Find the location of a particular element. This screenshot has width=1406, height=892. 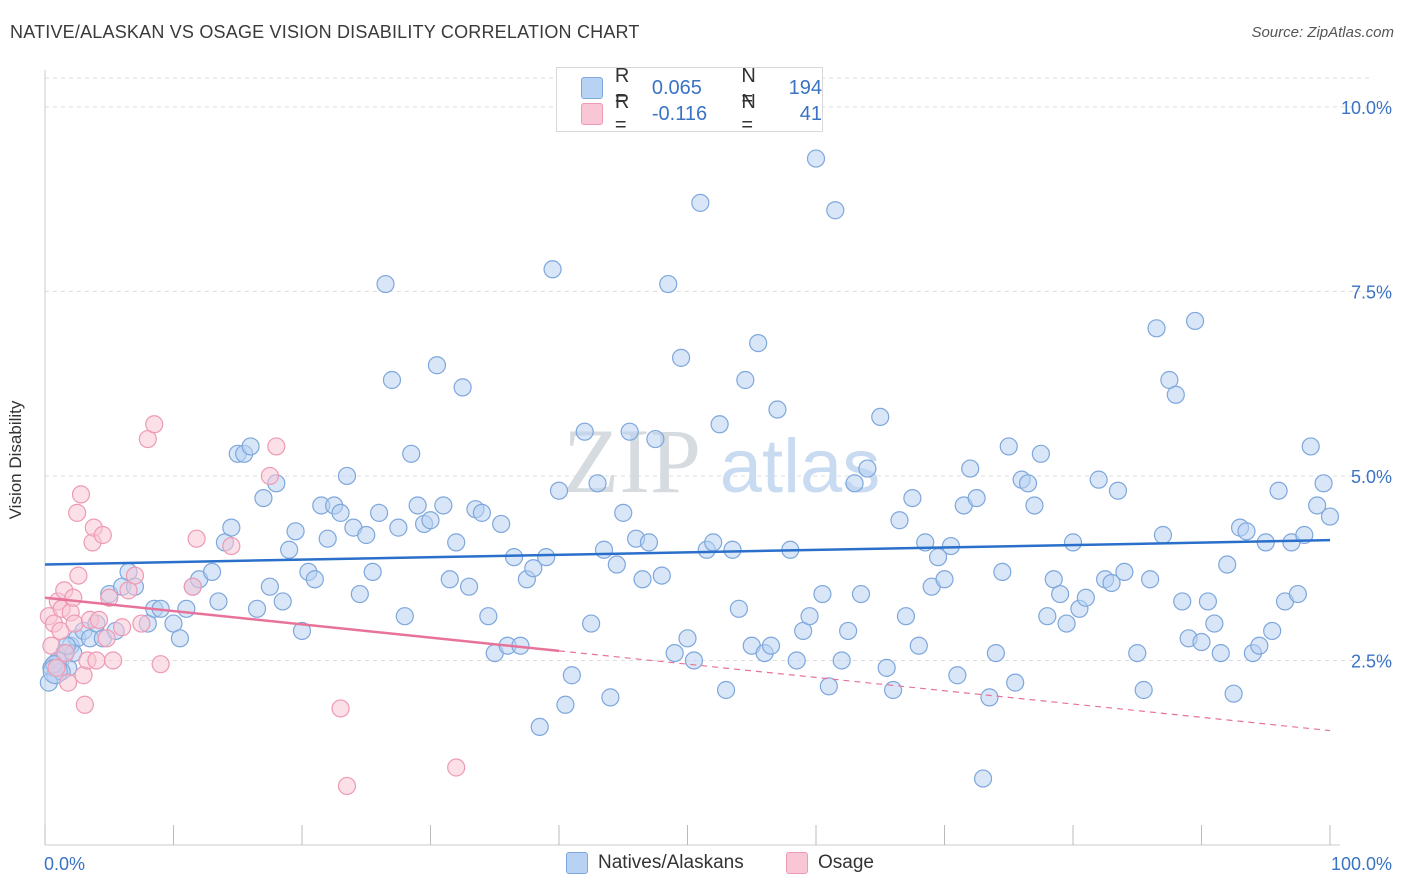

y-tick-label: 5.0% is located at coordinates (1371, 477).